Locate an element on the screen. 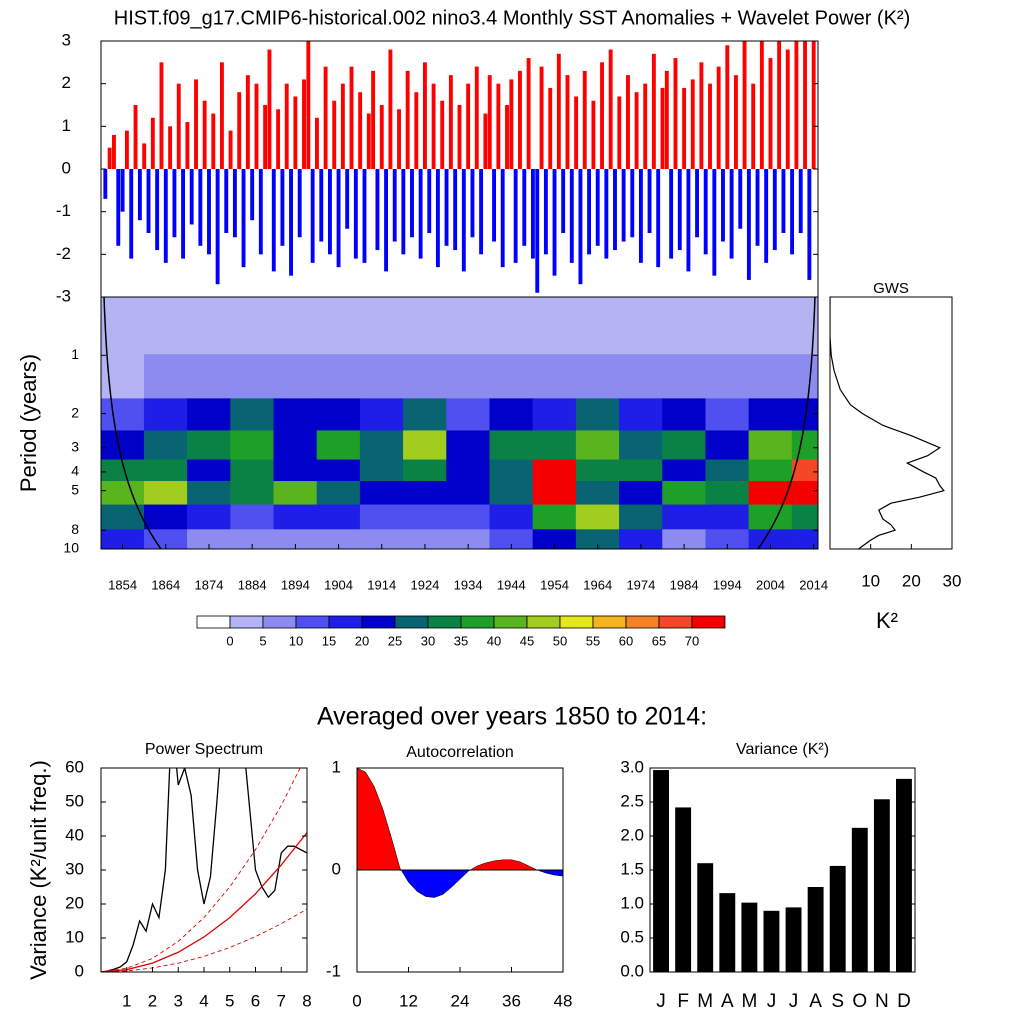 This screenshot has width=1024, height=1029. x-tick-label: 1954 is located at coordinates (554, 584).